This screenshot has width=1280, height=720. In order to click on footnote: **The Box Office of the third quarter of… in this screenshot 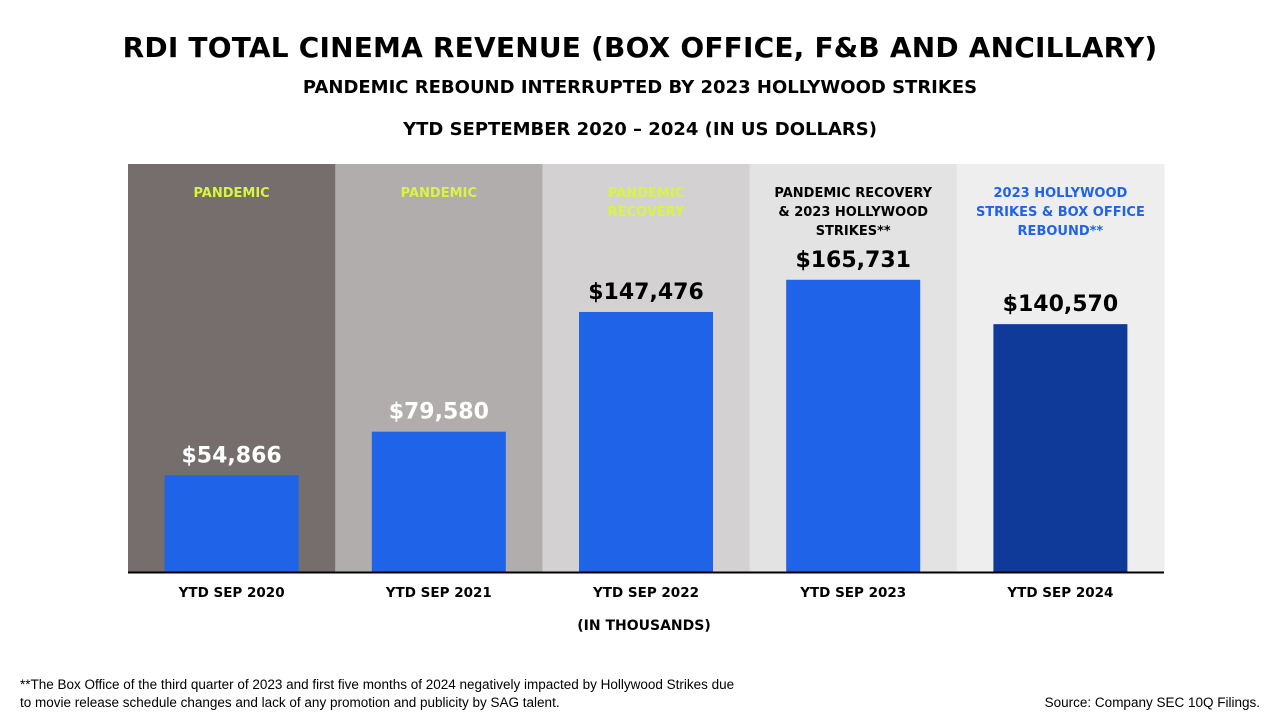, I will do `click(377, 693)`.